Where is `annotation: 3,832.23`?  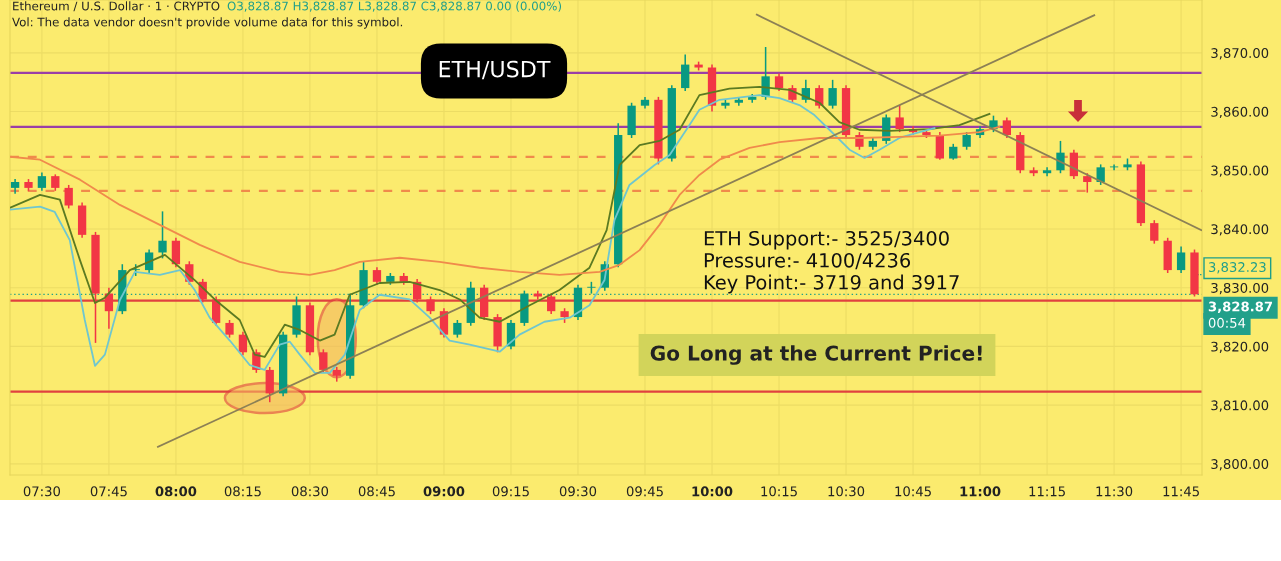 annotation: 3,832.23 is located at coordinates (1237, 268).